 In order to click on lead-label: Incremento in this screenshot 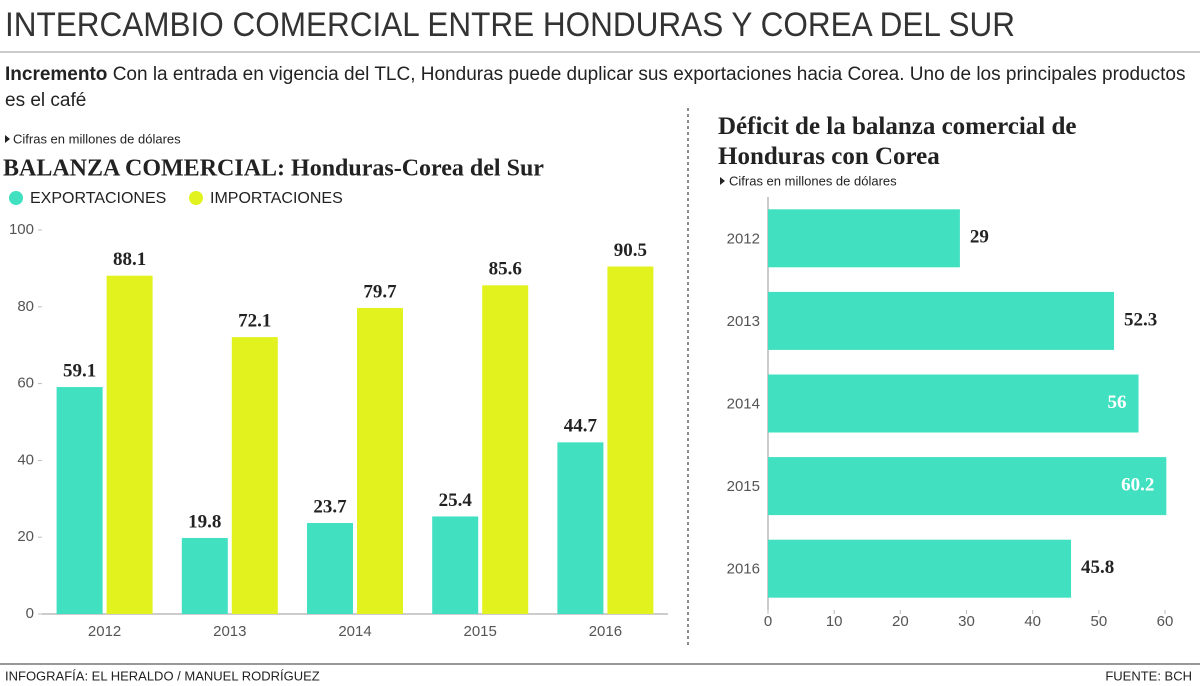, I will do `click(56, 74)`.